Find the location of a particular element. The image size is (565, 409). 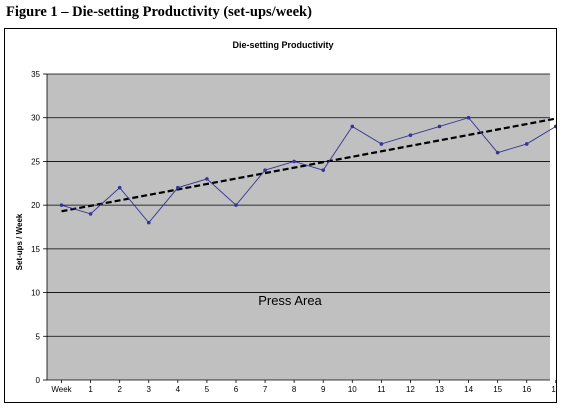

y-tick-label: 30 is located at coordinates (35, 118).